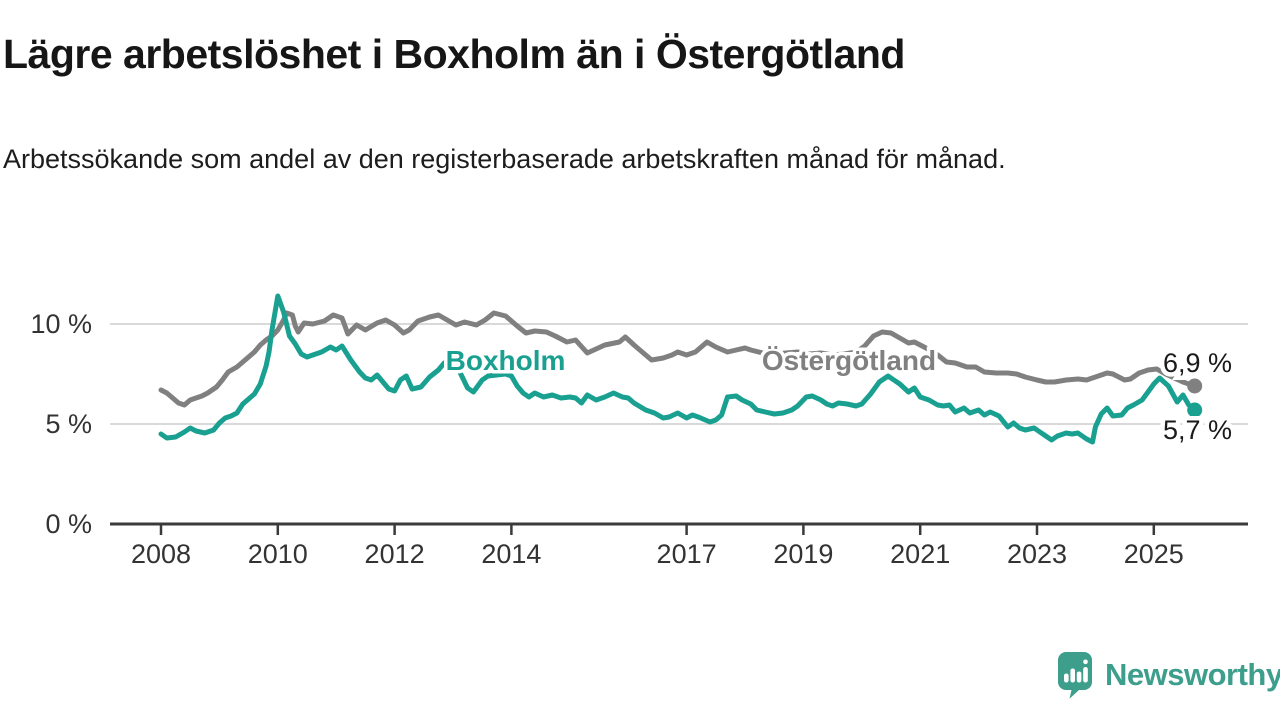 This screenshot has height=720, width=1280. What do you see at coordinates (920, 554) in the screenshot?
I see `x-axis-label: 2021` at bounding box center [920, 554].